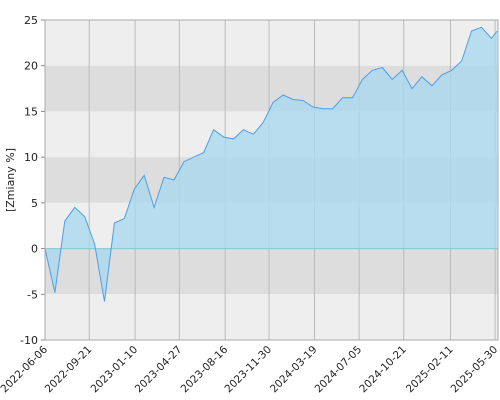  What do you see at coordinates (69, 370) in the screenshot?
I see `x-tick-label: 2022-09-21` at bounding box center [69, 370].